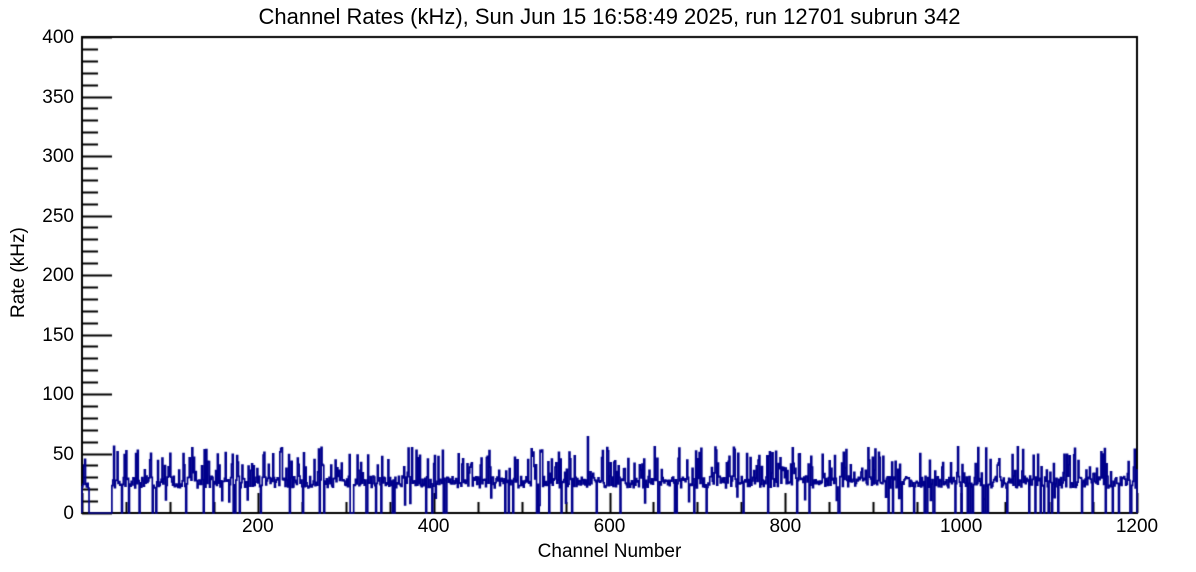 Image resolution: width=1196 pixels, height=572 pixels. What do you see at coordinates (785, 526) in the screenshot?
I see `x-tick-label: 800` at bounding box center [785, 526].